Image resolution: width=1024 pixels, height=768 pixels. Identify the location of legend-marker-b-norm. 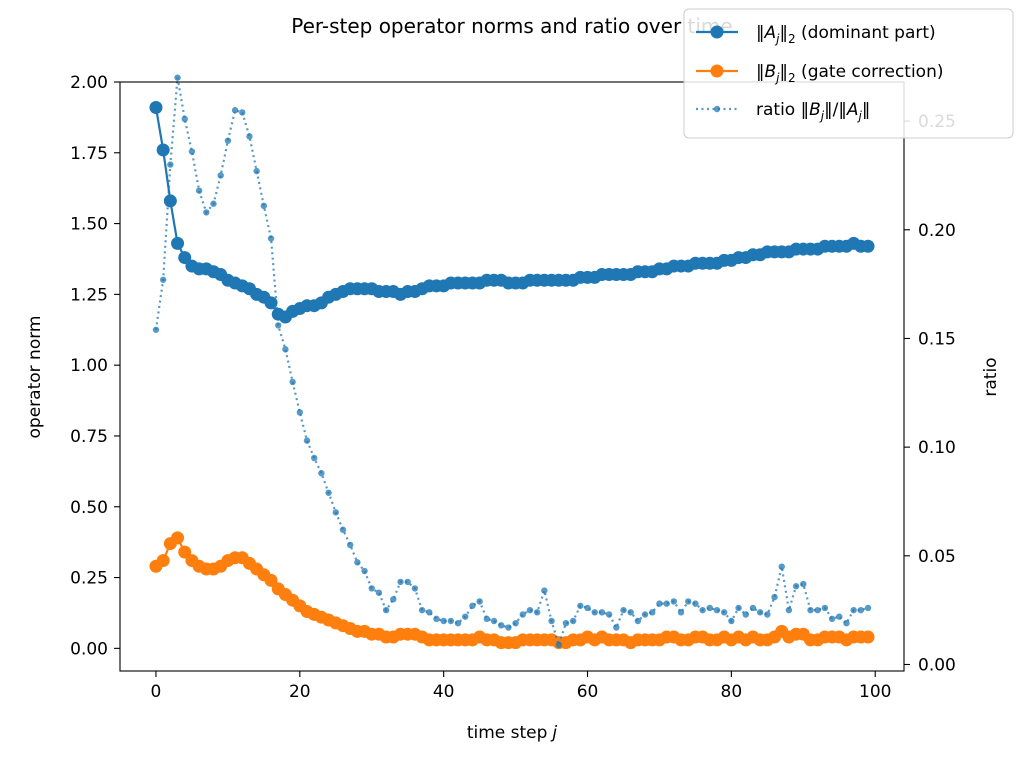
(717, 71).